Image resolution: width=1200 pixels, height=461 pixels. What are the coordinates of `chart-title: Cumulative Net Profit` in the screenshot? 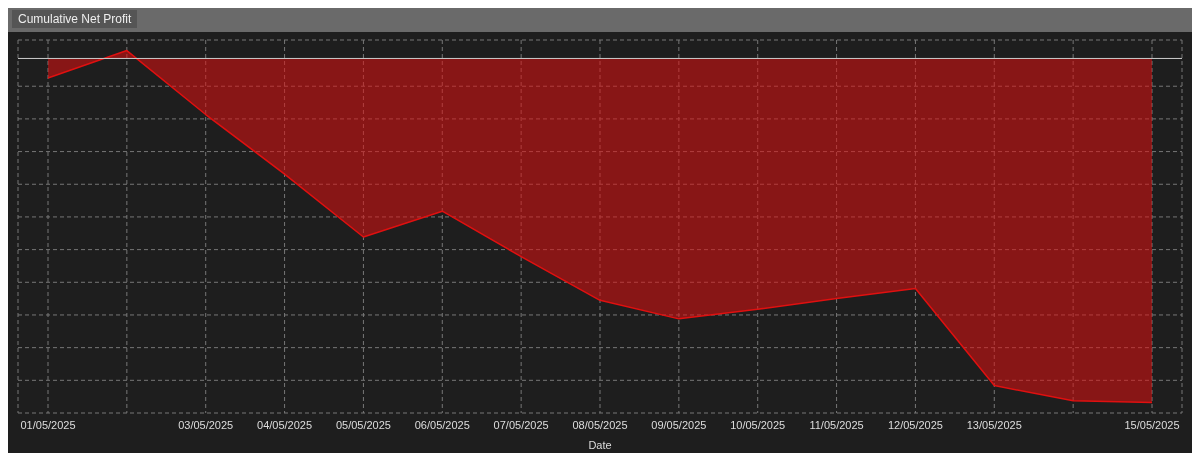 It's located at (75, 19).